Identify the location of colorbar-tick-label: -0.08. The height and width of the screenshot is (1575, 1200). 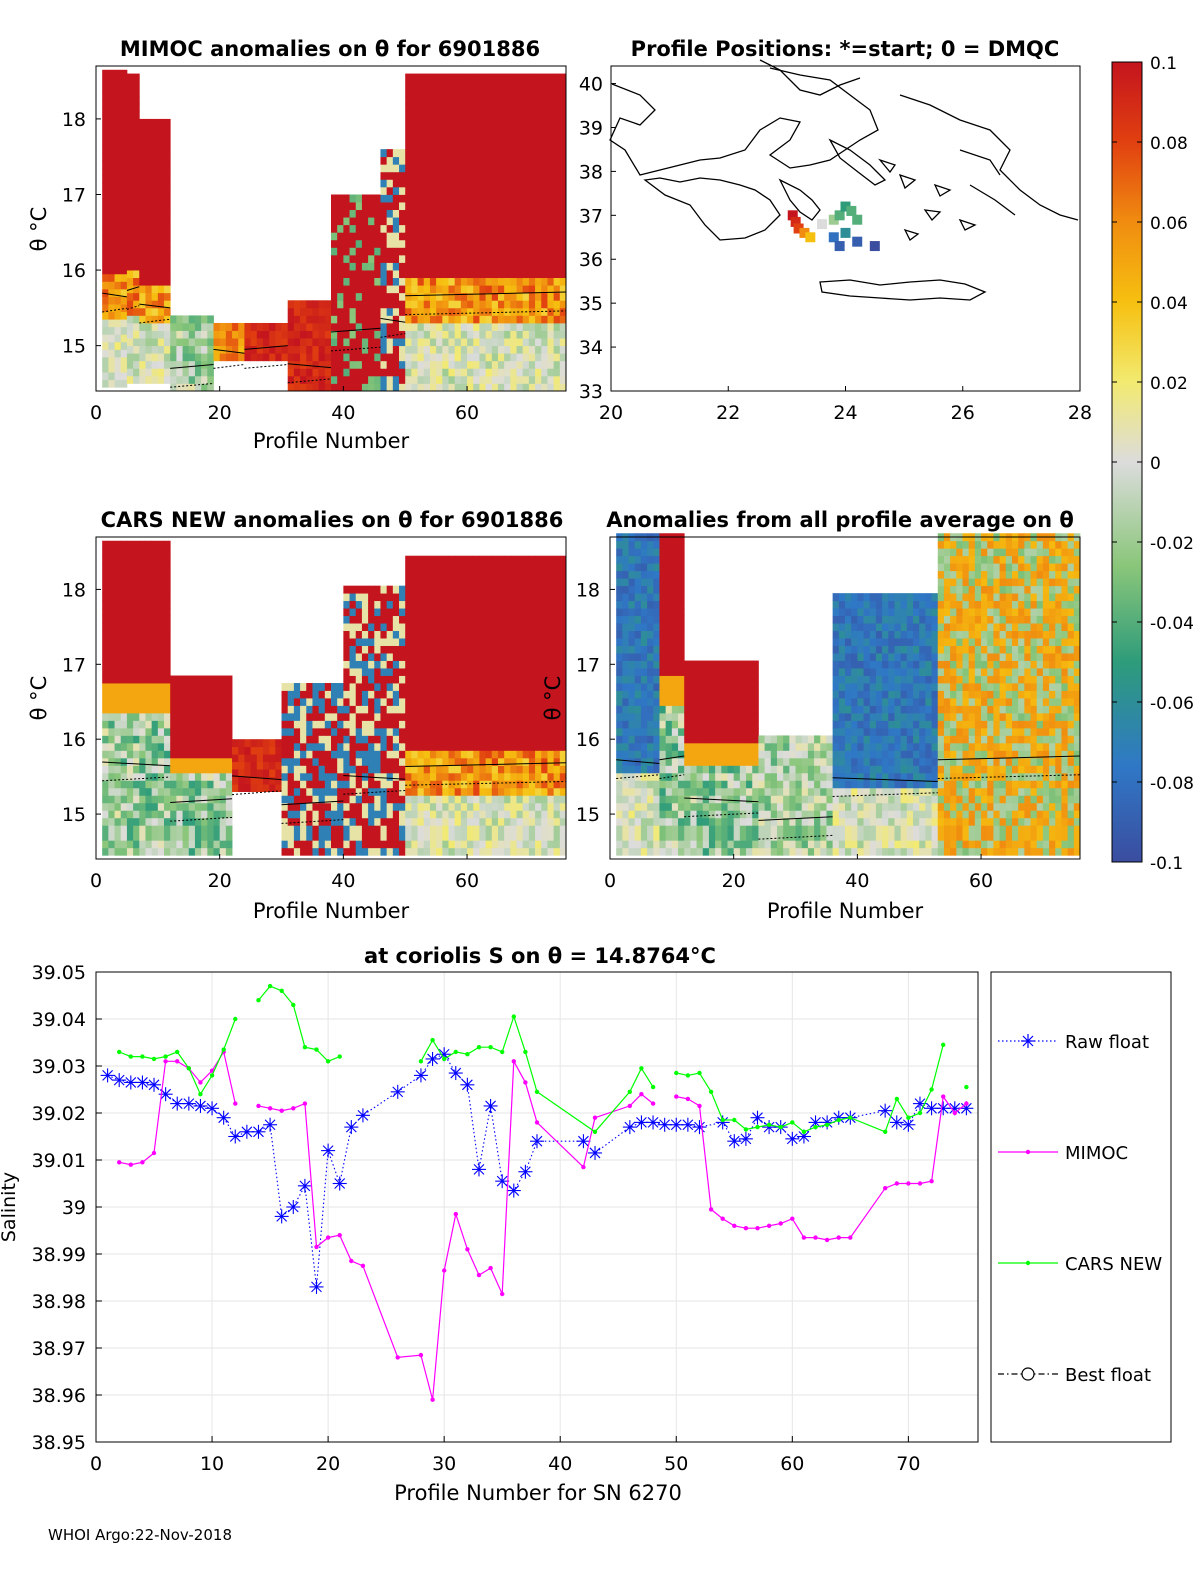
(1172, 784).